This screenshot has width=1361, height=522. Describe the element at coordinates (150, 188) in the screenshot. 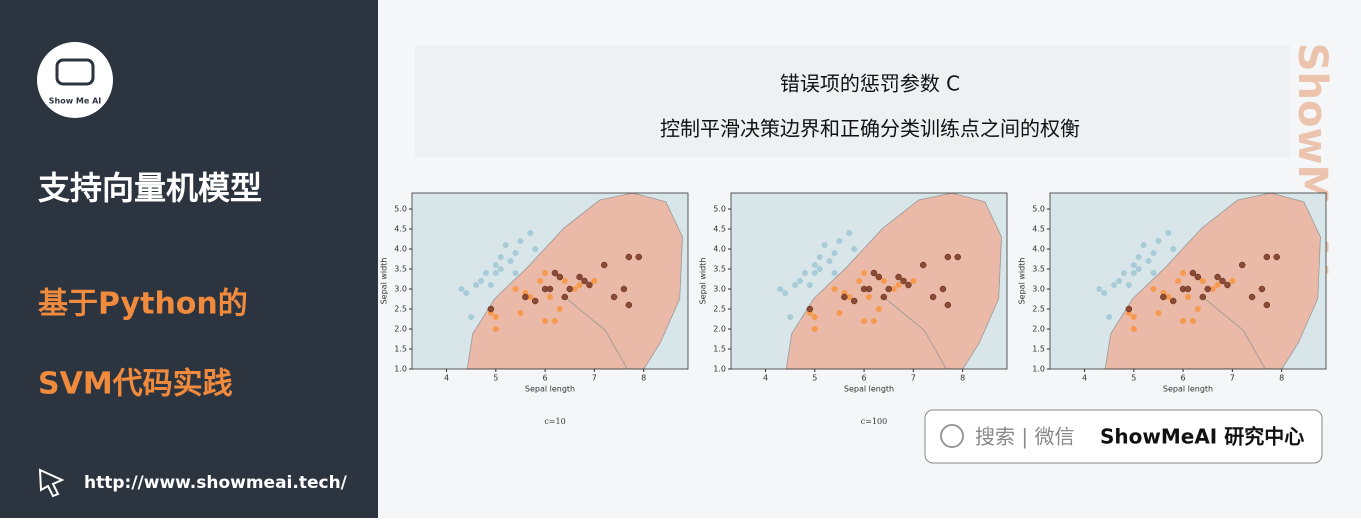

I see `sidebar-title: 支持向量机模型` at that location.